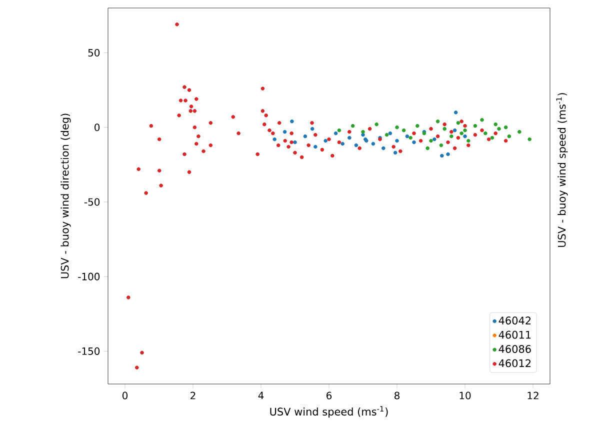  Describe the element at coordinates (94, 52) in the screenshot. I see `y-tick-label: 50` at that location.